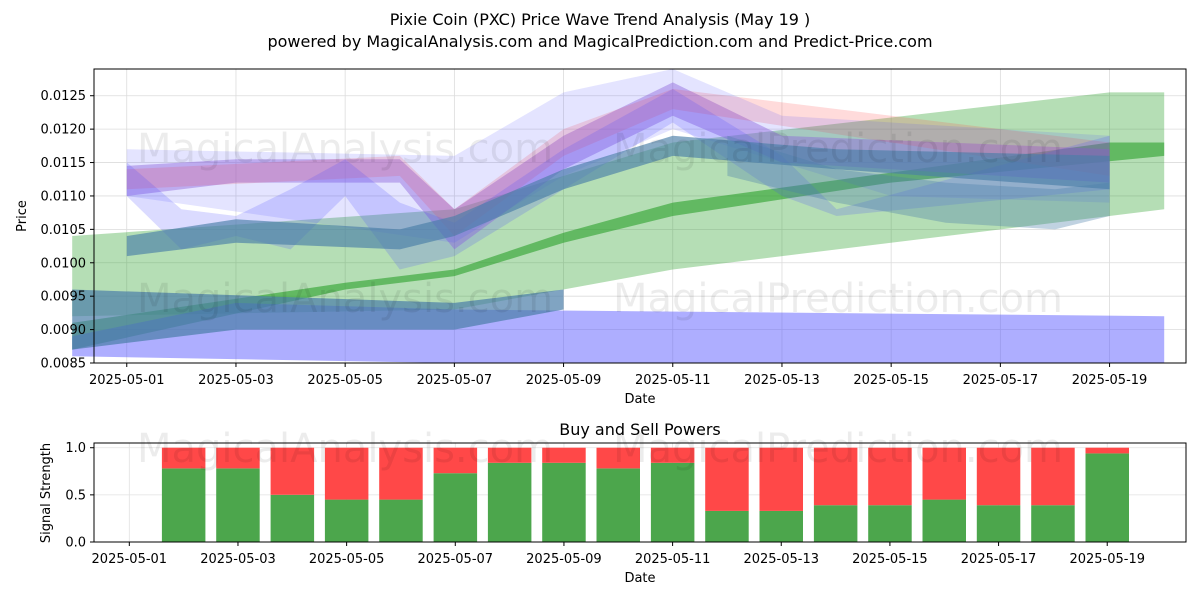 The width and height of the screenshot is (1200, 604). What do you see at coordinates (639, 399) in the screenshot?
I see `price-x-label: Date` at bounding box center [639, 399].